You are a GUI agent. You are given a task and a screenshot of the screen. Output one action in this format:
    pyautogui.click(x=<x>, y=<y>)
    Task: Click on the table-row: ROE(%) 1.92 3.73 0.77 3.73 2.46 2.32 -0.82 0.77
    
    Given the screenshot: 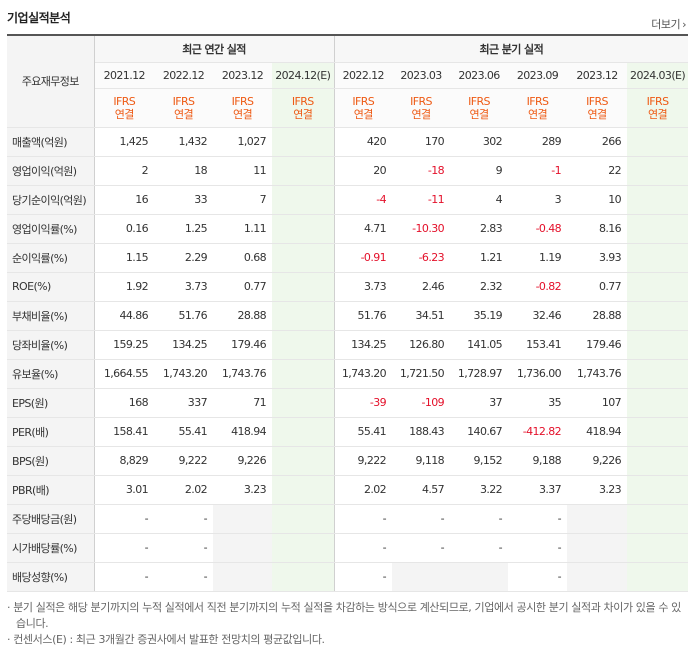 What is the action you would take?
    pyautogui.click(x=348, y=287)
    